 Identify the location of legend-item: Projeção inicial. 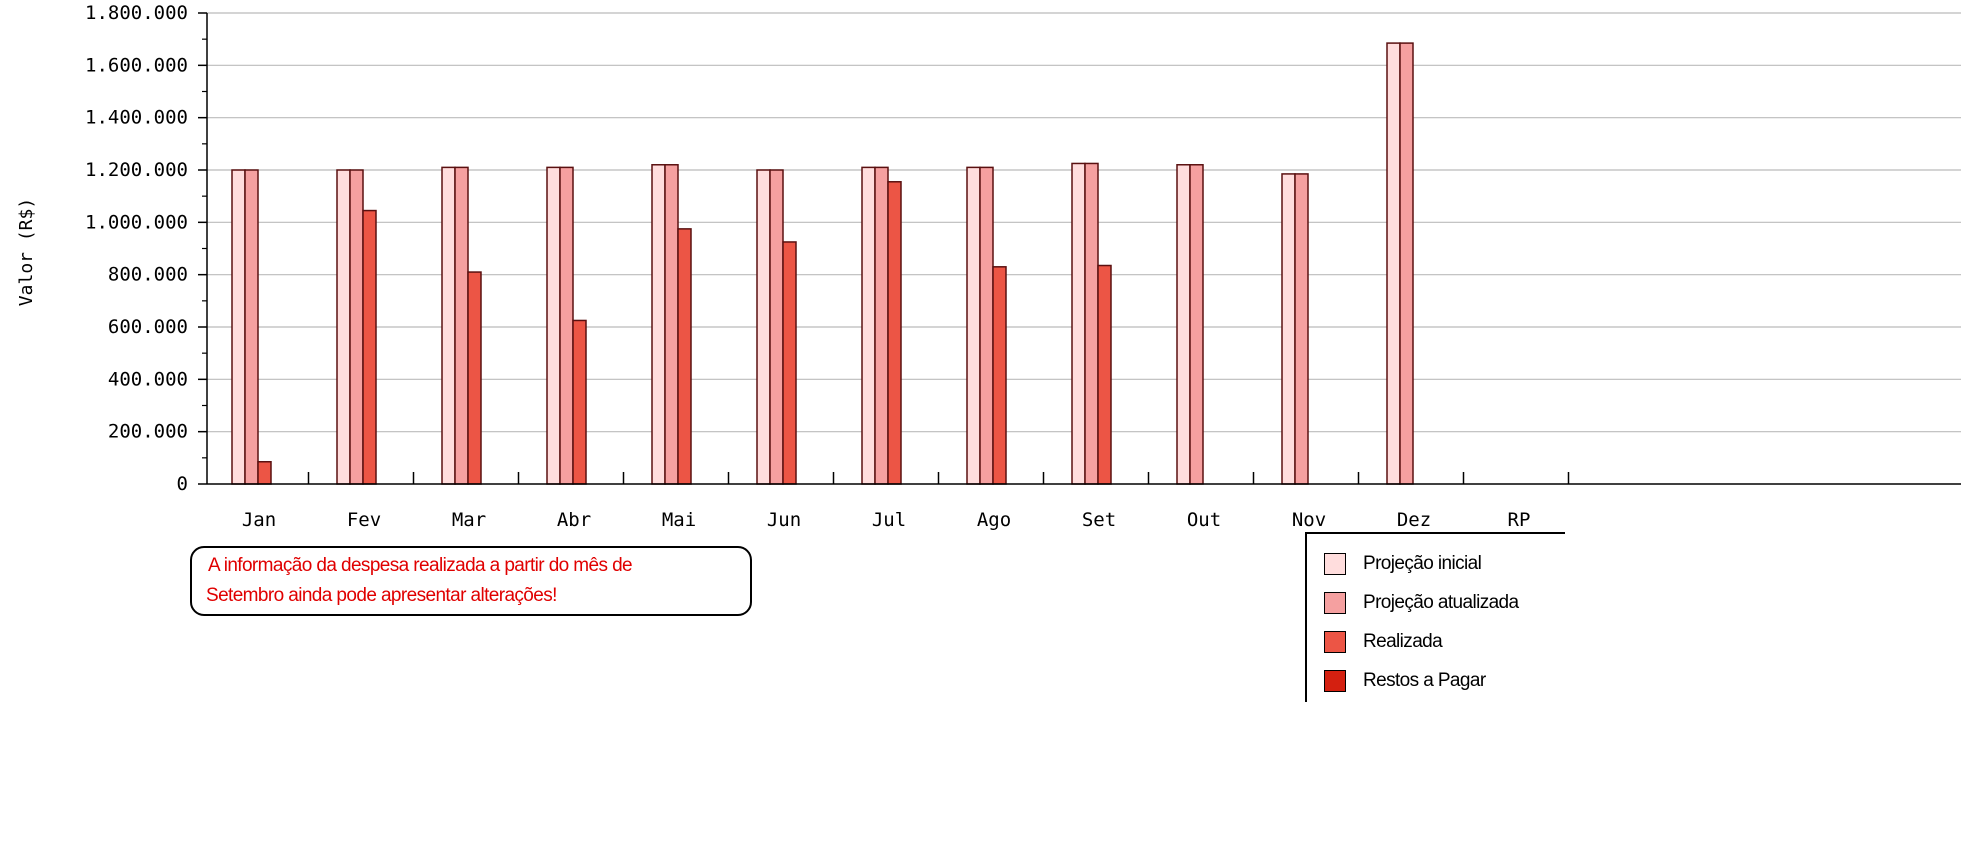
(1436, 563).